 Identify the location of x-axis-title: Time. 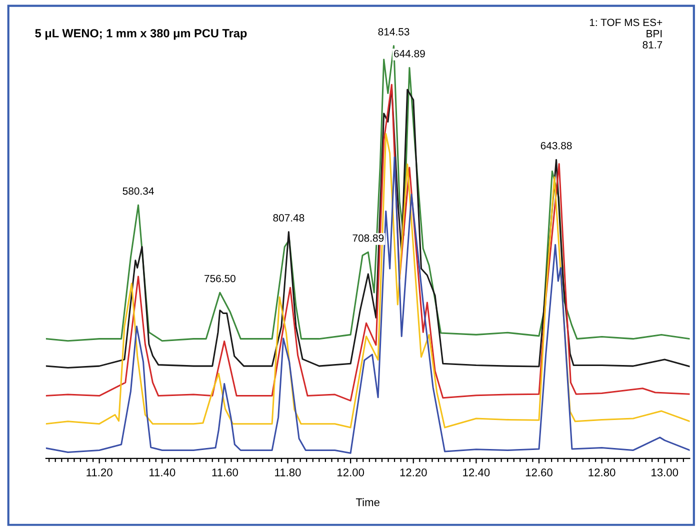
(368, 502).